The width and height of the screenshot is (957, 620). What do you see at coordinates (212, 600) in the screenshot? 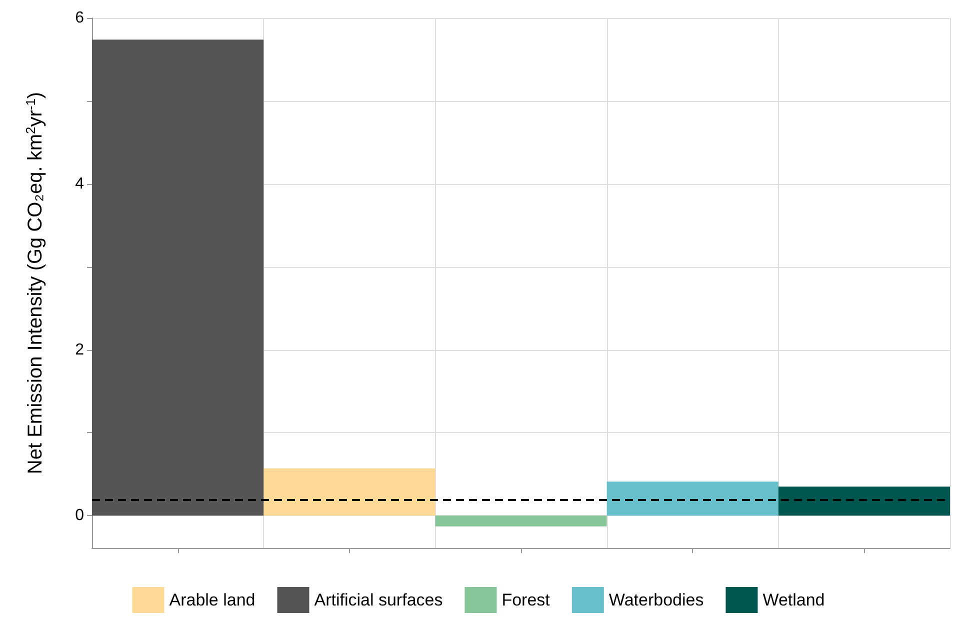
I see `legend-label: Arable land` at bounding box center [212, 600].